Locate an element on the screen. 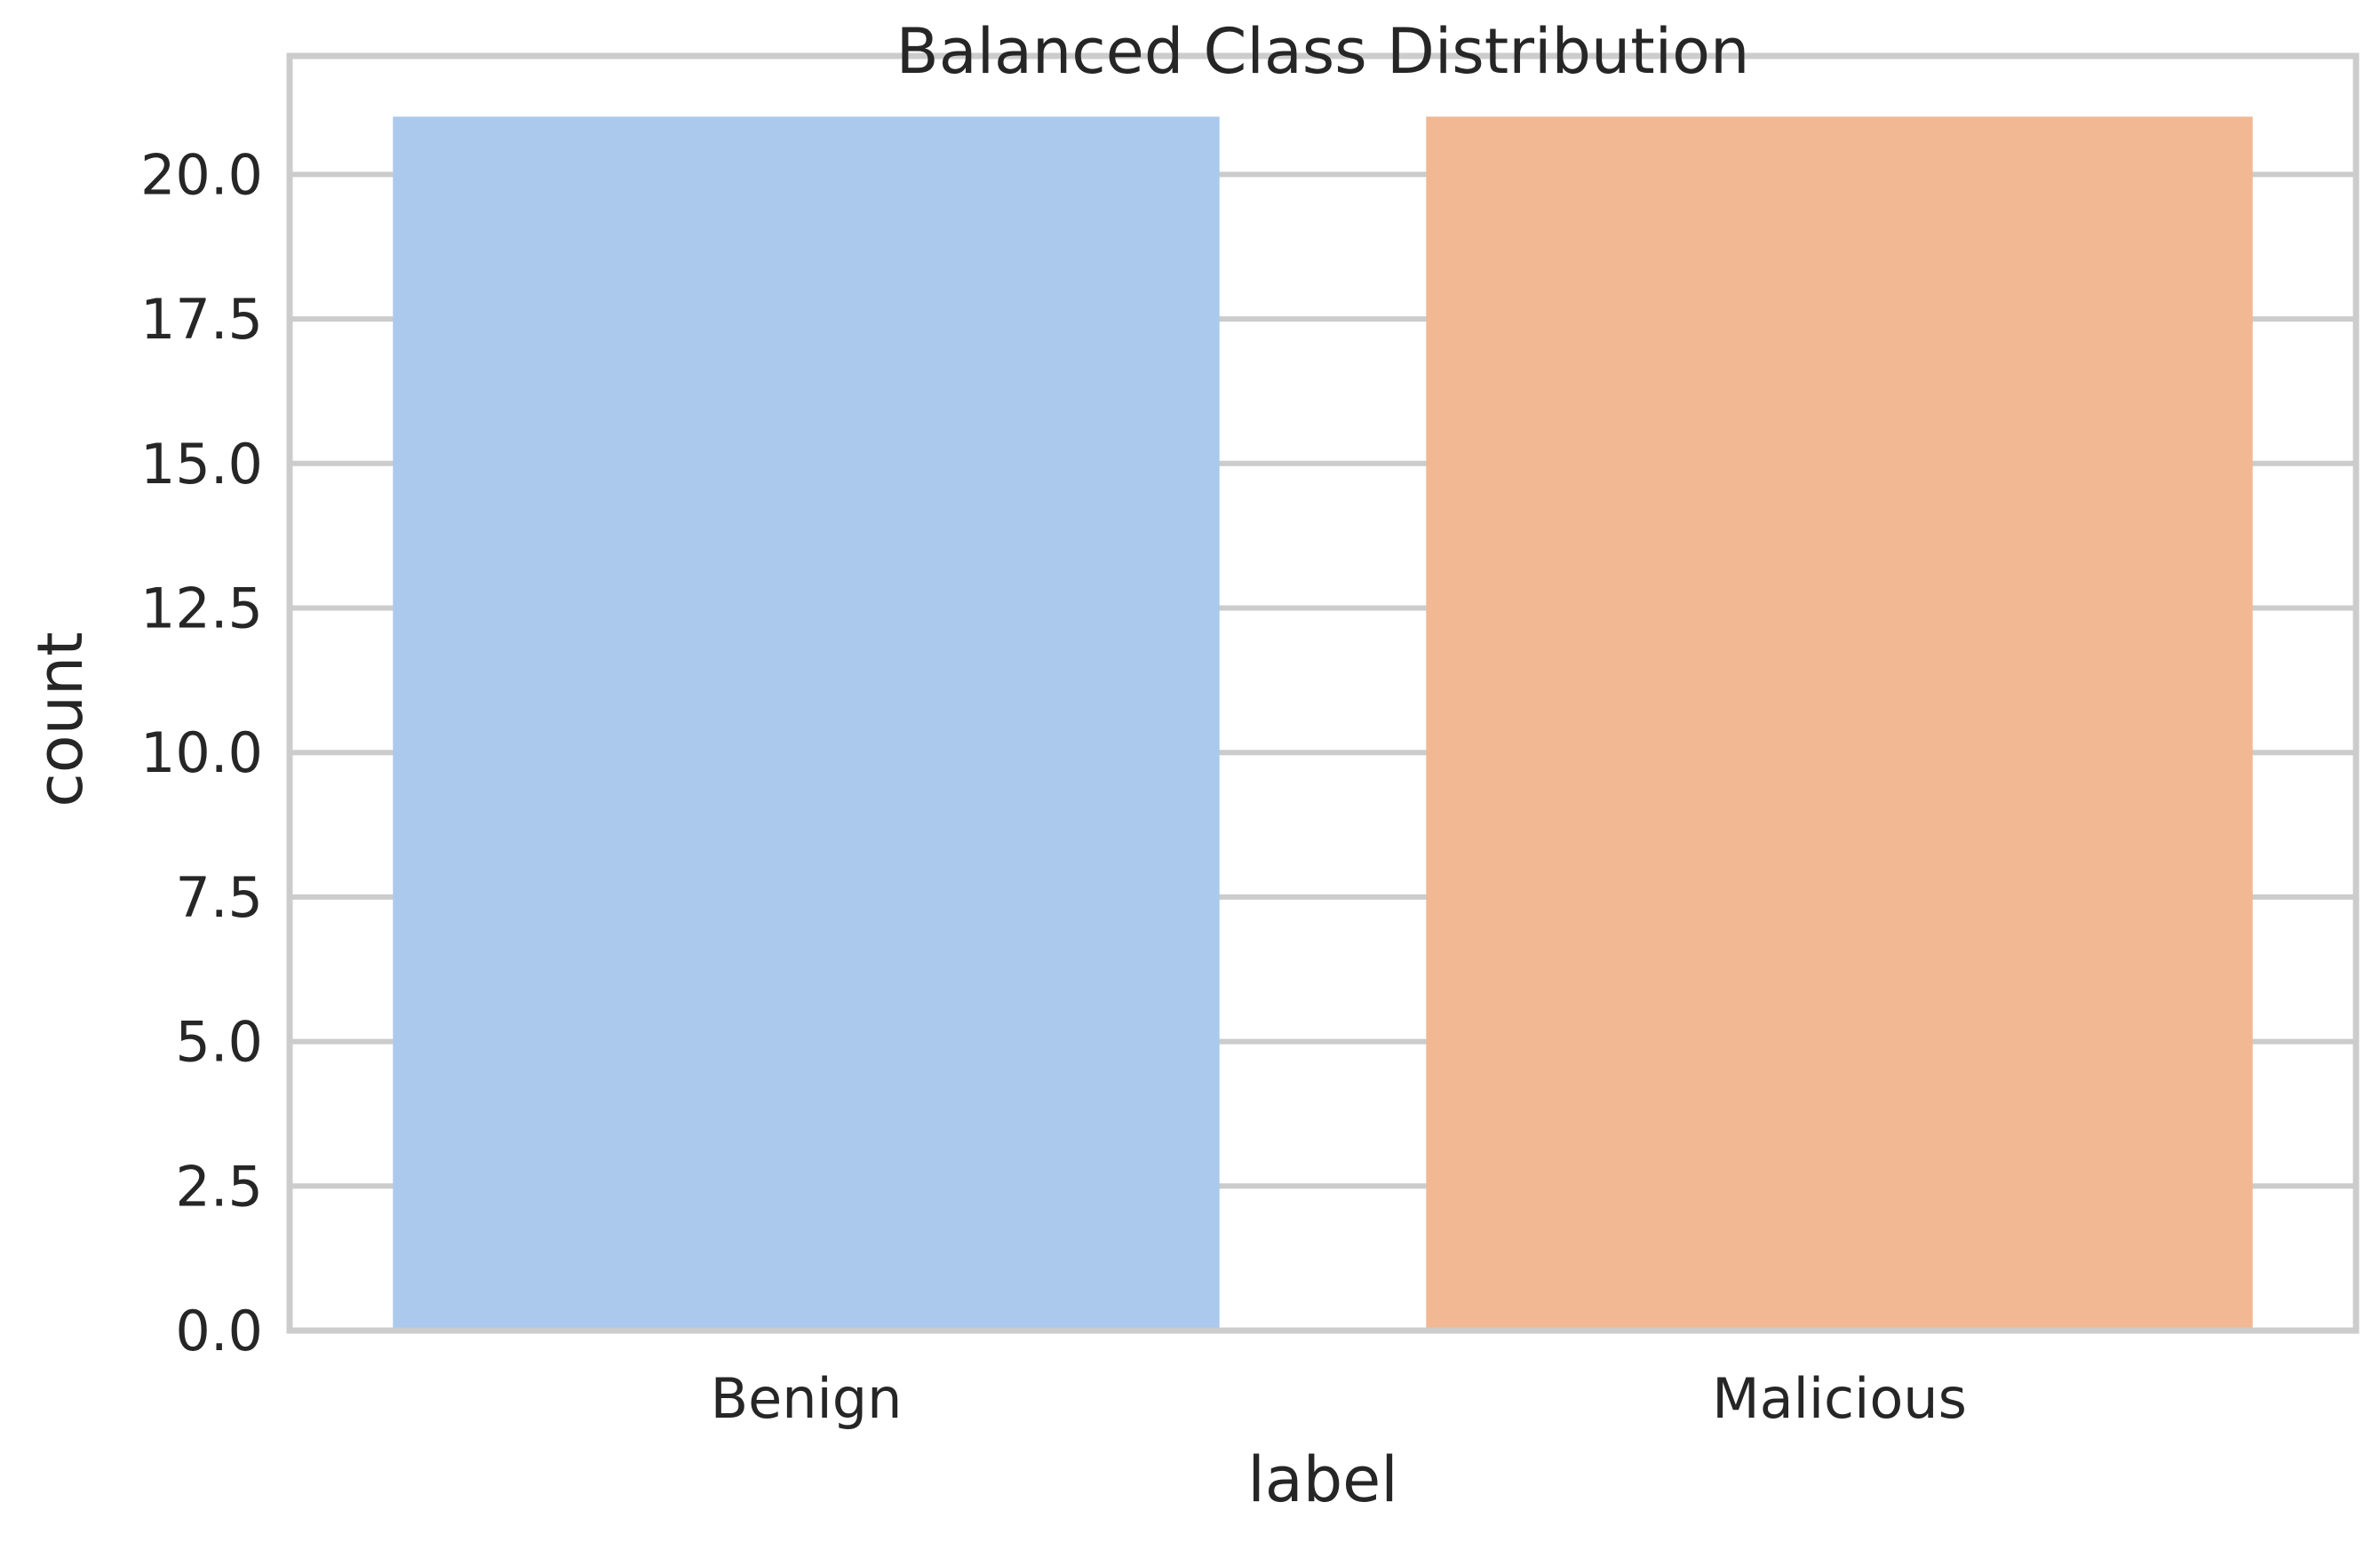  x-tick-labels: Benign Malicious is located at coordinates (1339, 1398).